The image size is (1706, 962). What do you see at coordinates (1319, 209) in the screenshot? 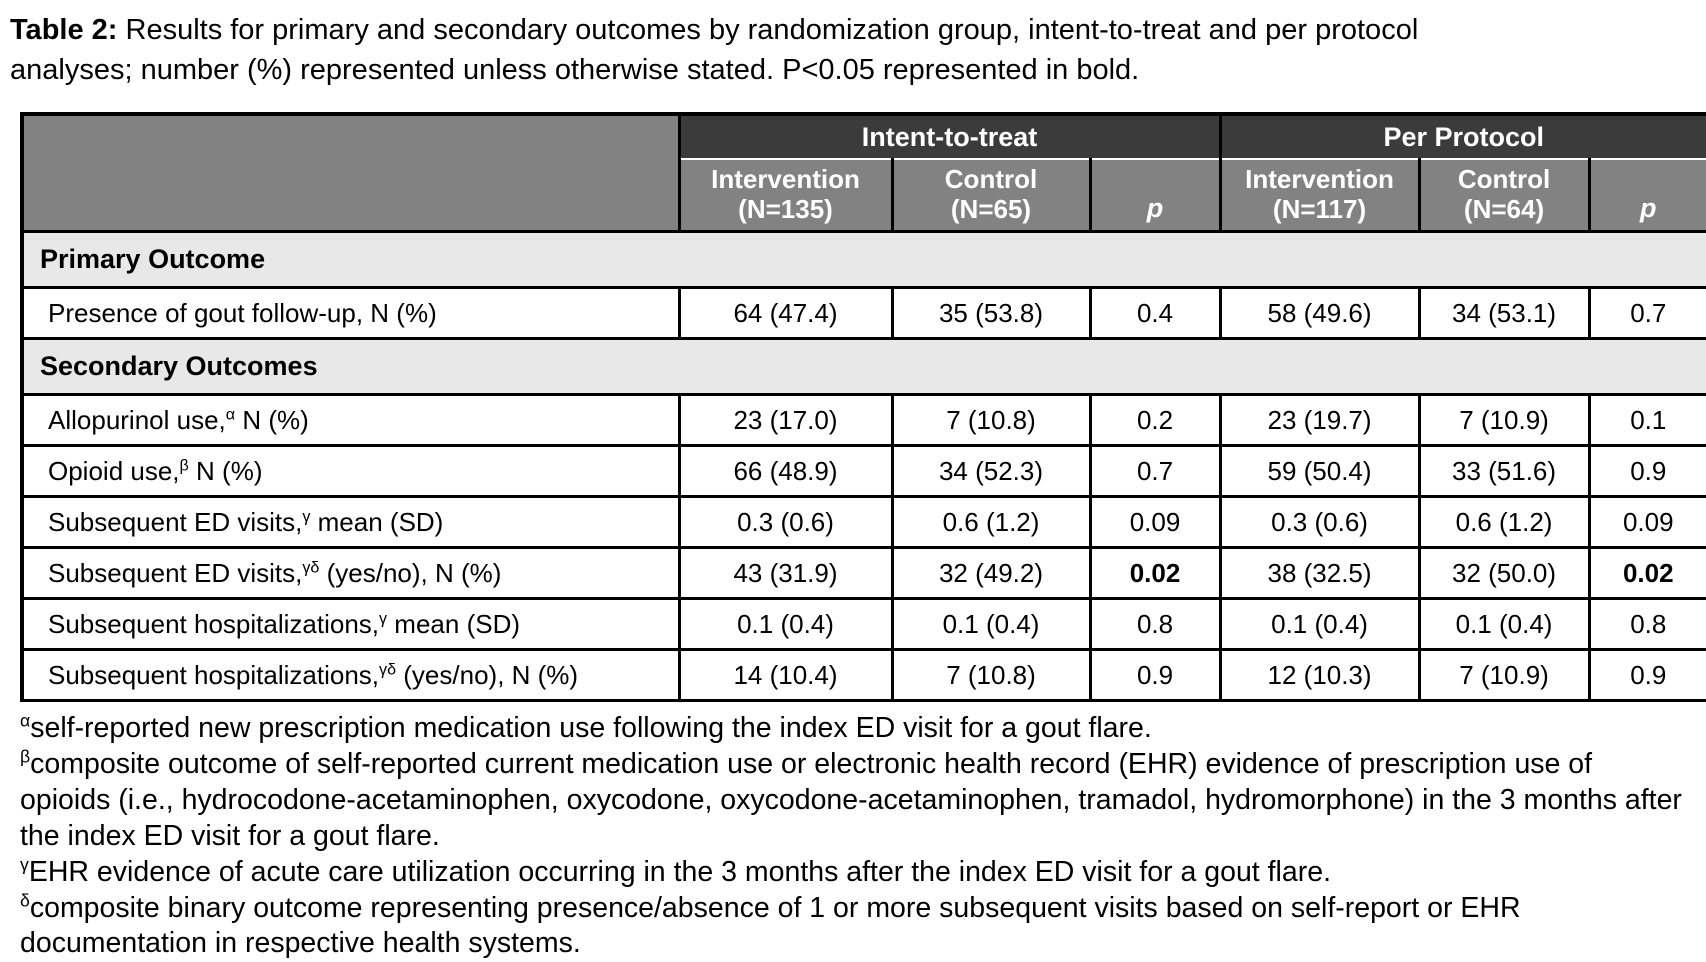
I see `column-header-n: (N=117)` at bounding box center [1319, 209].